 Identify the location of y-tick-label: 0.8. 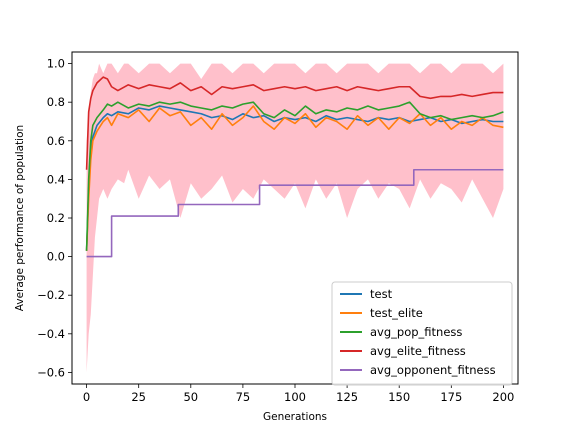
(56, 102).